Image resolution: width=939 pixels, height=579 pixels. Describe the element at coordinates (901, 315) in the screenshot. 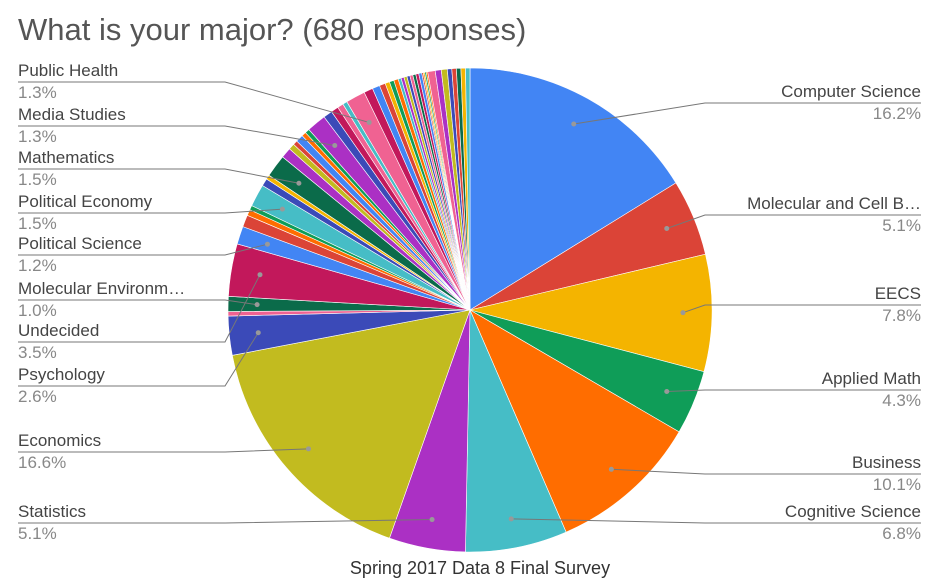

I see `slice-value-label: 7.8%` at that location.